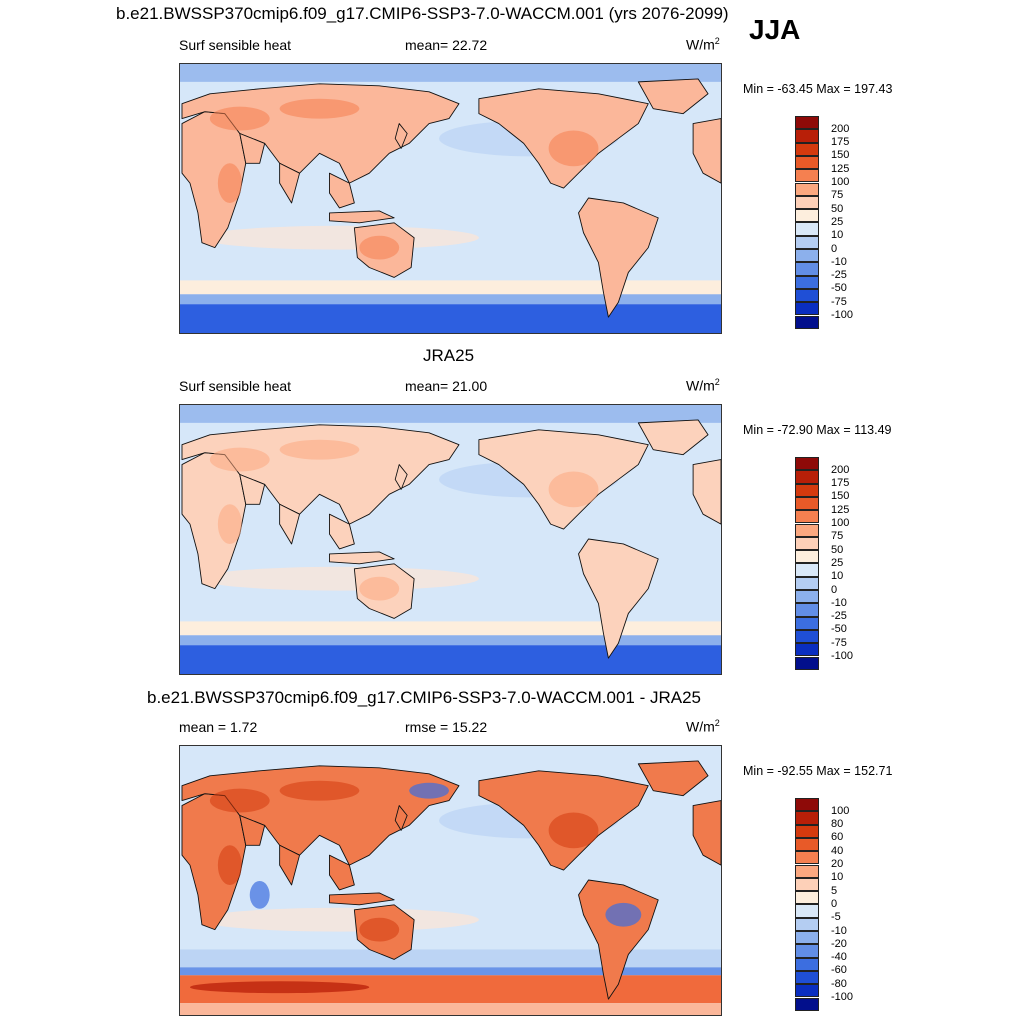  What do you see at coordinates (837, 837) in the screenshot?
I see `colorbar-tick-label: 60` at bounding box center [837, 837].